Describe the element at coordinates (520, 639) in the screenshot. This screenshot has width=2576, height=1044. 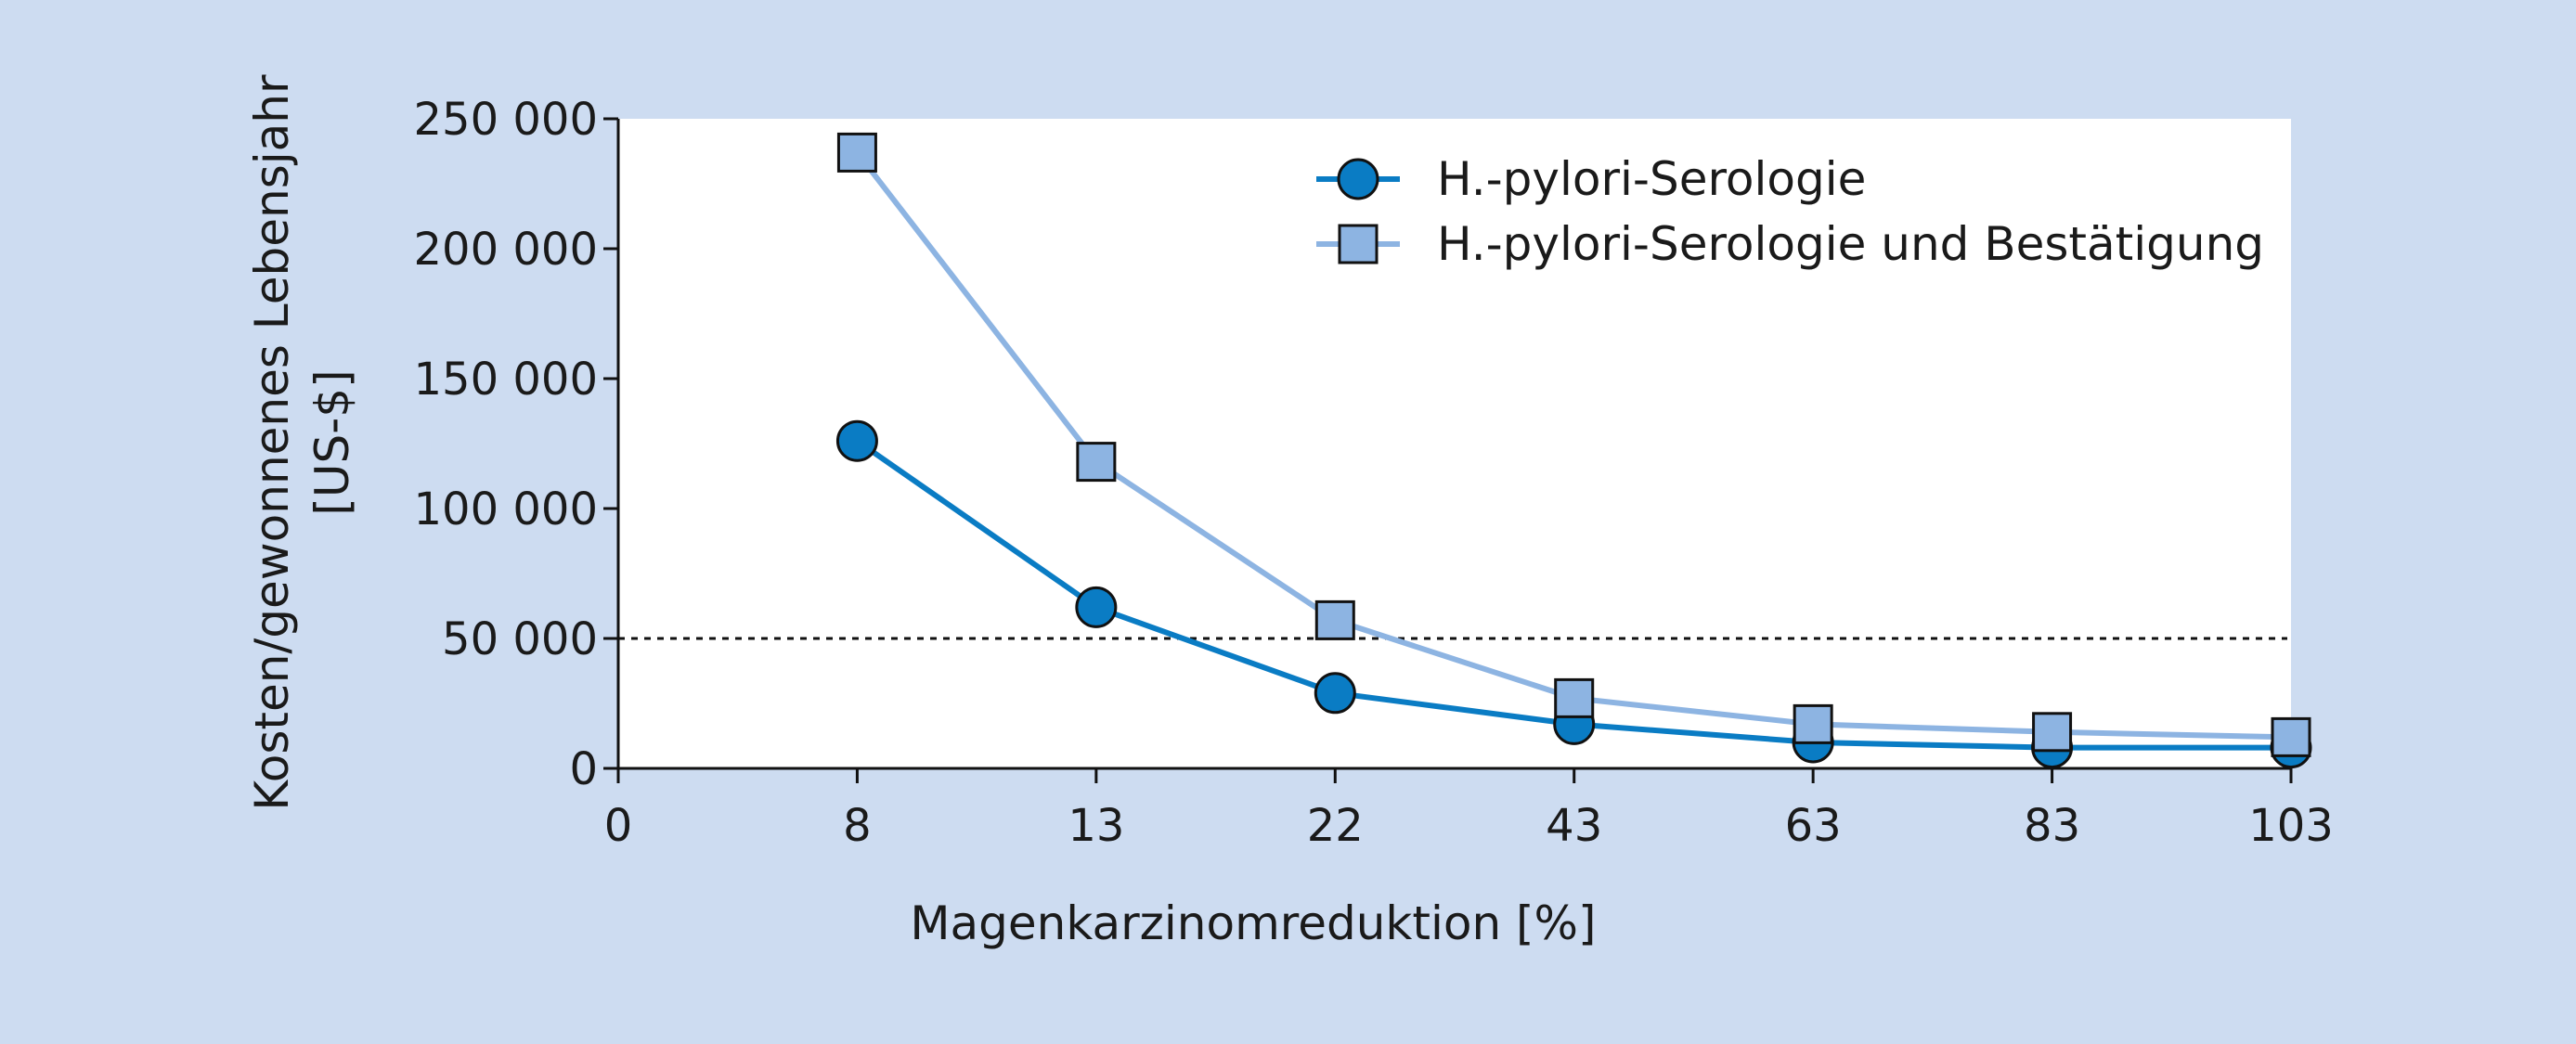
I see `y-tick-label: 50 000` at that location.